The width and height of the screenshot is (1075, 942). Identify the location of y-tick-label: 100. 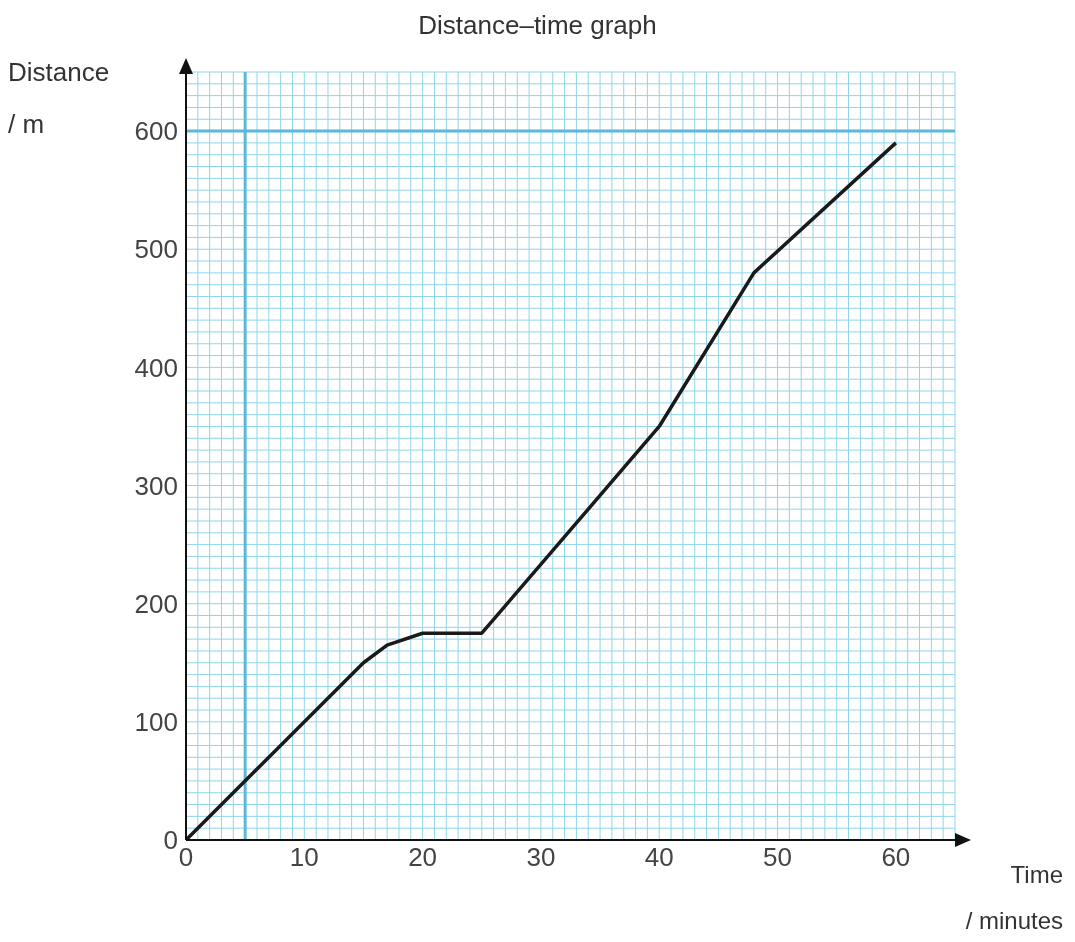
(156, 722).